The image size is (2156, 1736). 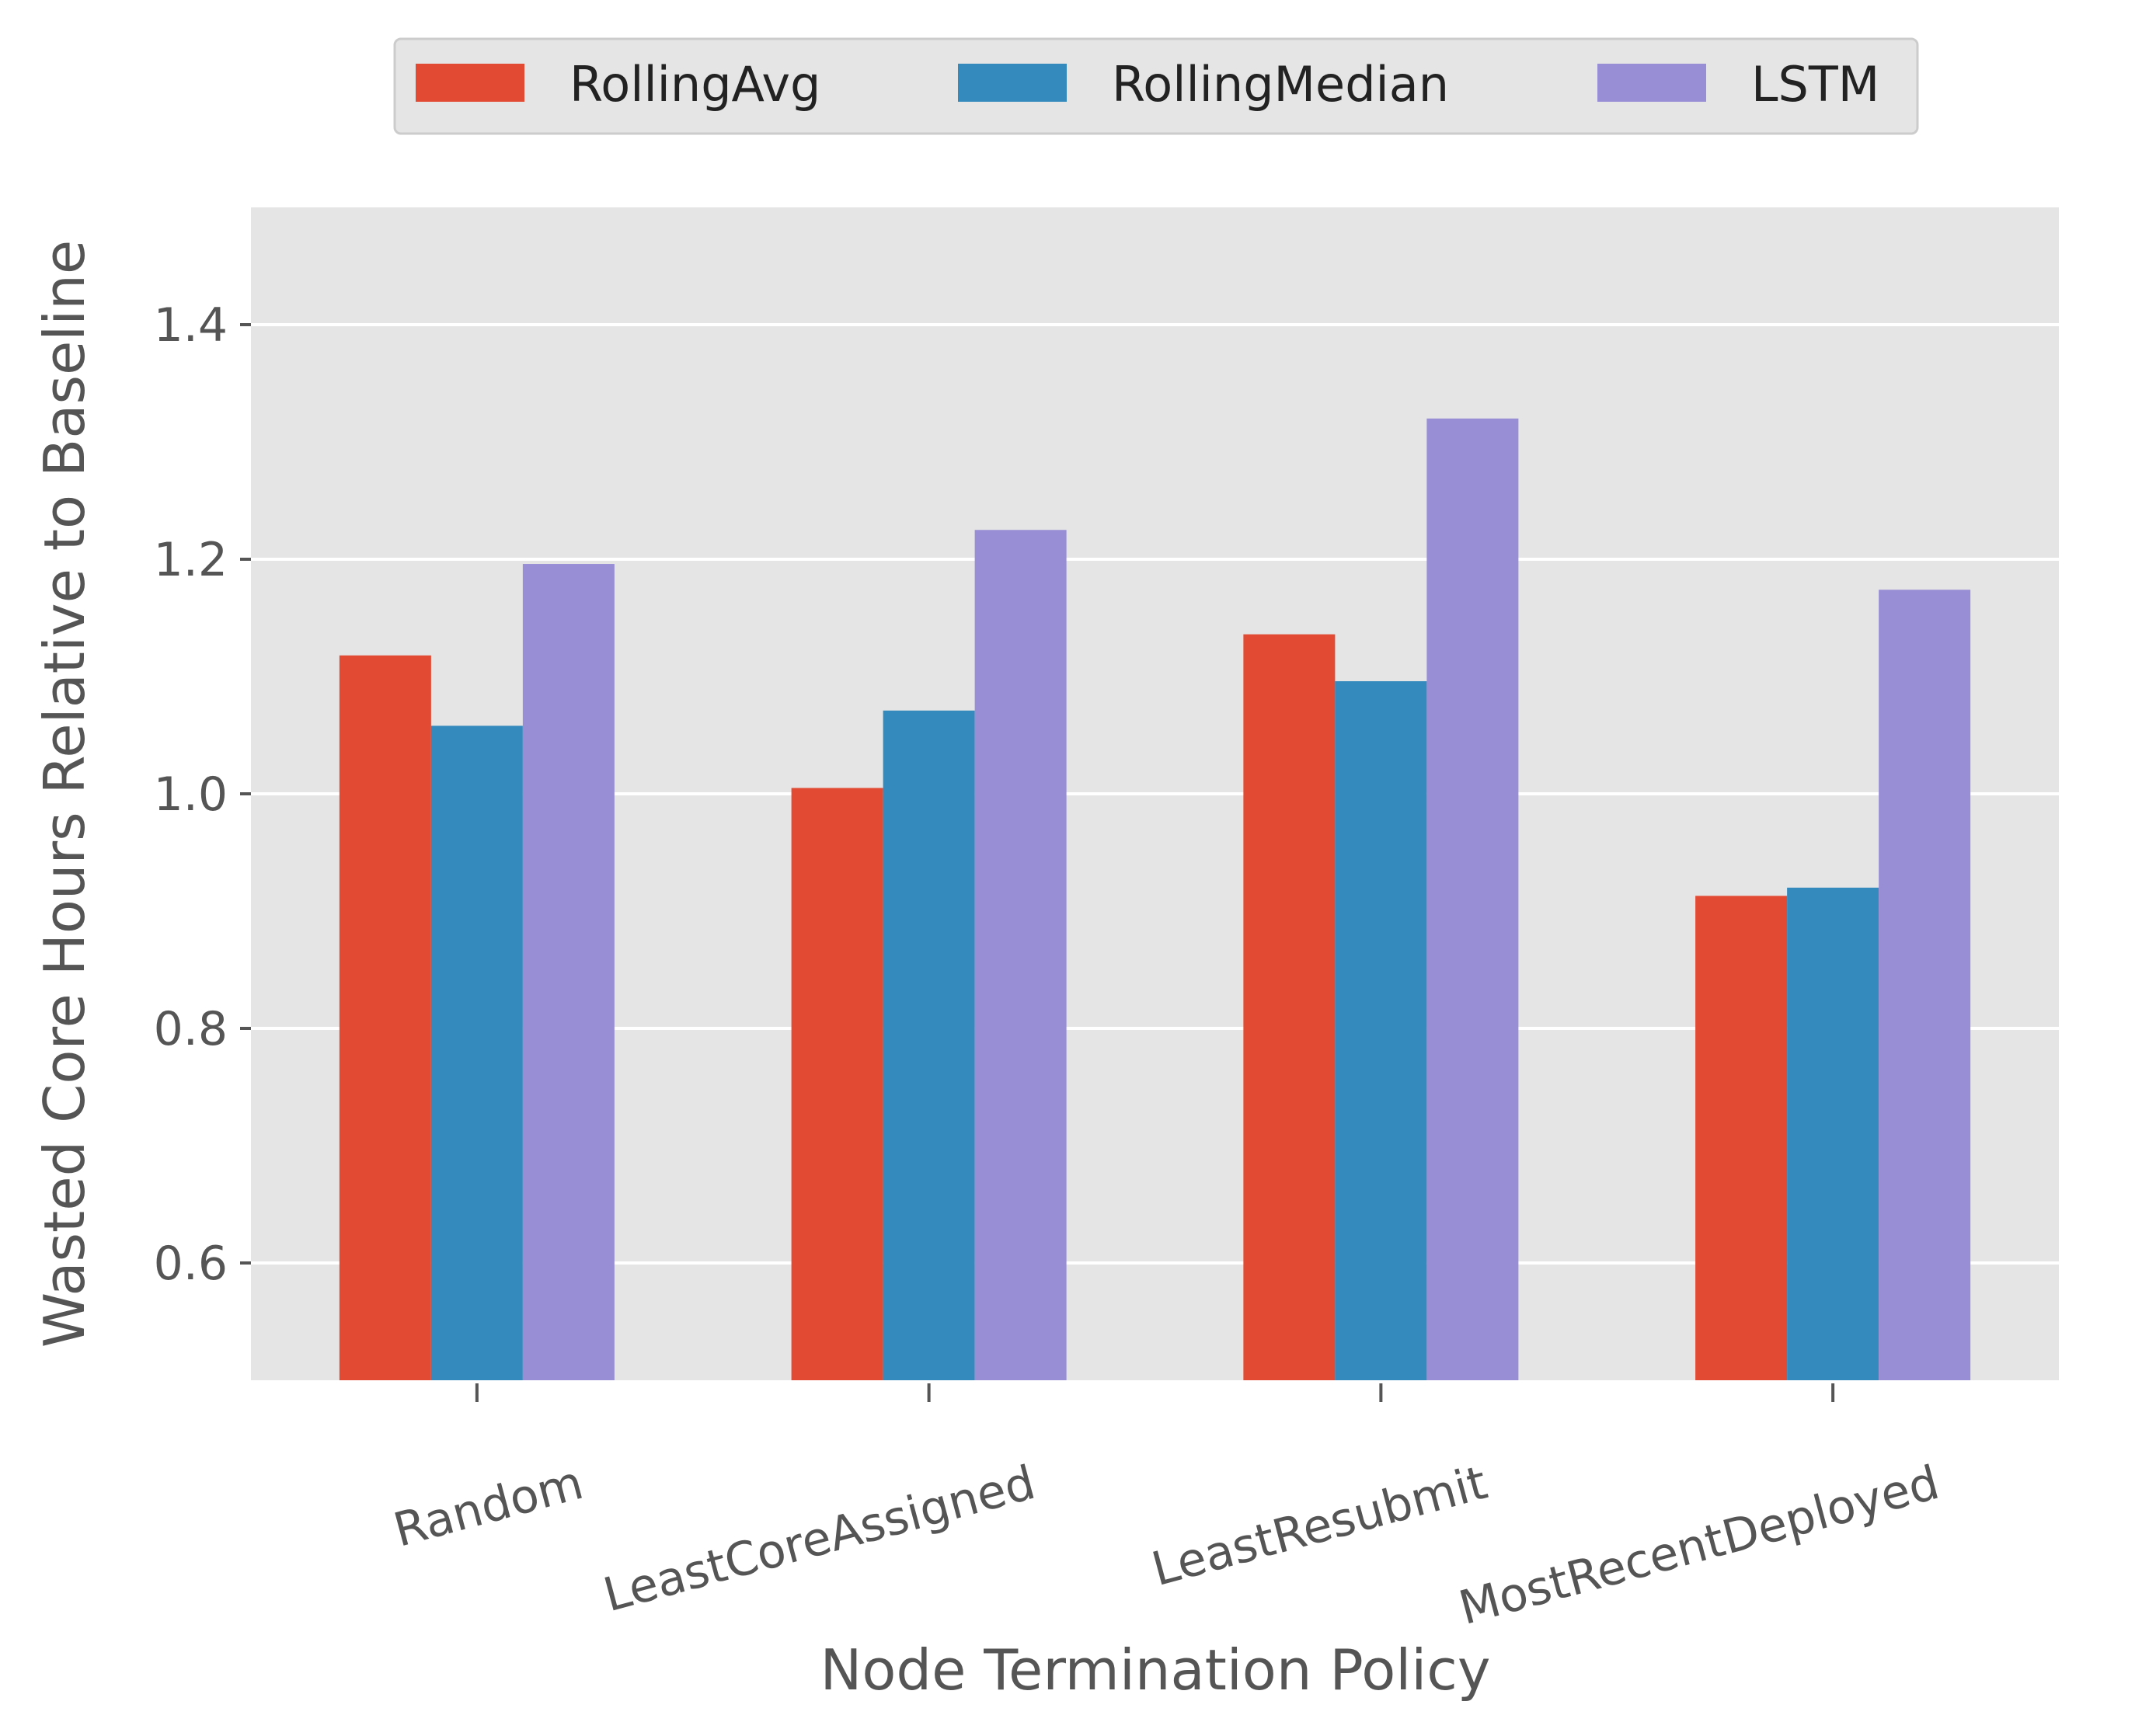 I want to click on legend-swatch-rollingmedian, so click(x=1012, y=83).